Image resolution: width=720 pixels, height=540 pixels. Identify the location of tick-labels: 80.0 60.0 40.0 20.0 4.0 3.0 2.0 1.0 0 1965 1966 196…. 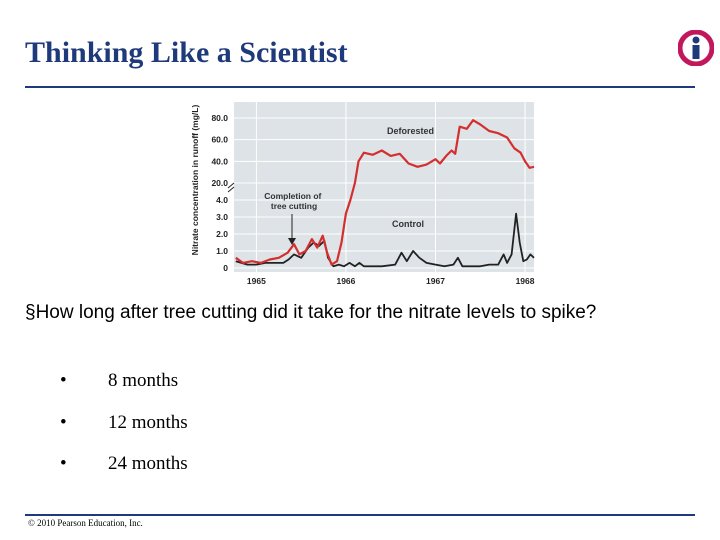
(372, 199).